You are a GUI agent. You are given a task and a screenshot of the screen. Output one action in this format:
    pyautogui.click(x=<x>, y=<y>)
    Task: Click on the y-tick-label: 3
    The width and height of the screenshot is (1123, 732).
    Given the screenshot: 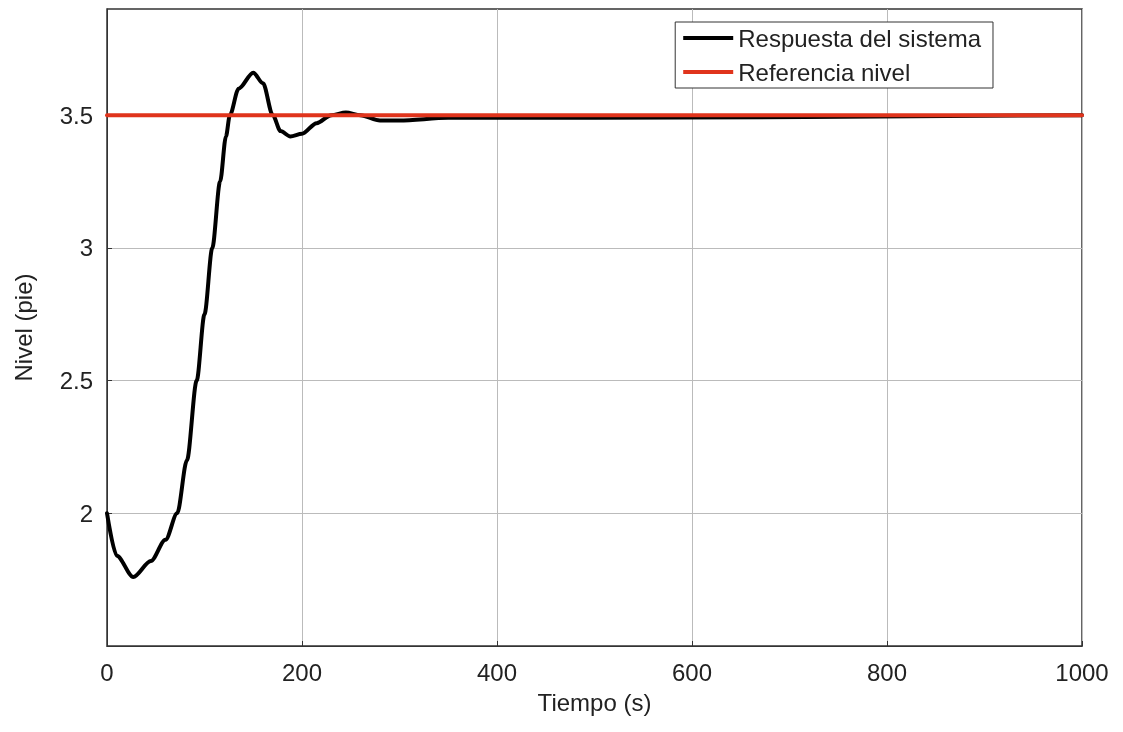 What is the action you would take?
    pyautogui.click(x=86, y=248)
    